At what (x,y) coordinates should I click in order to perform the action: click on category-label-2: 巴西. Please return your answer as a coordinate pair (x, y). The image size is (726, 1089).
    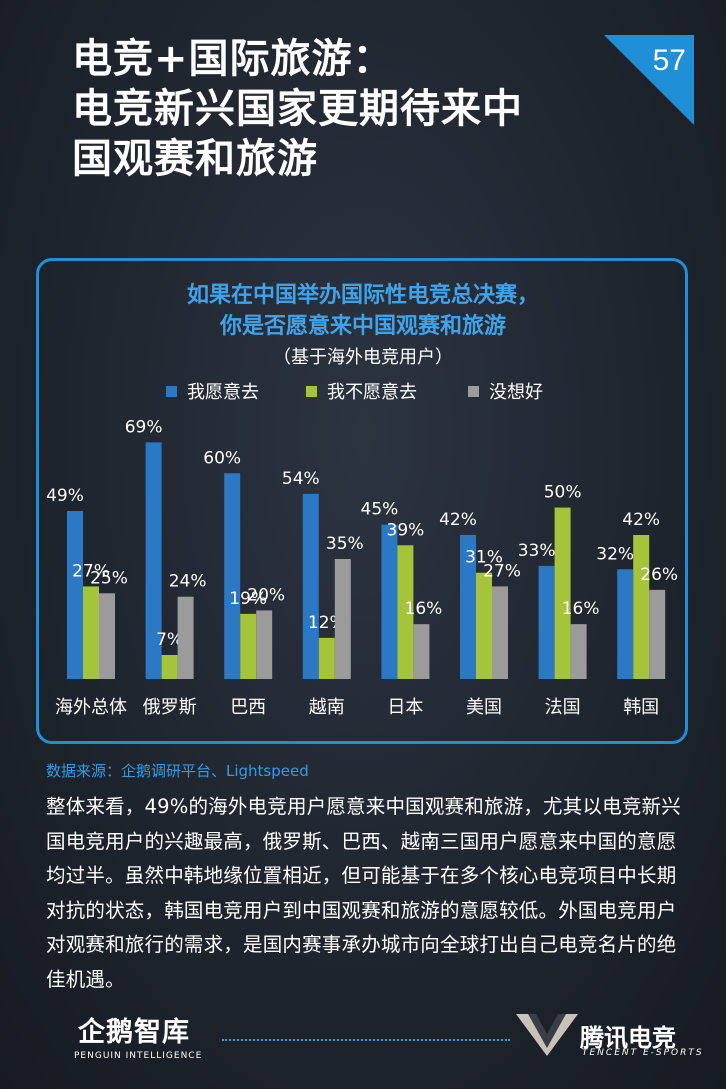
    Looking at the image, I should click on (248, 707).